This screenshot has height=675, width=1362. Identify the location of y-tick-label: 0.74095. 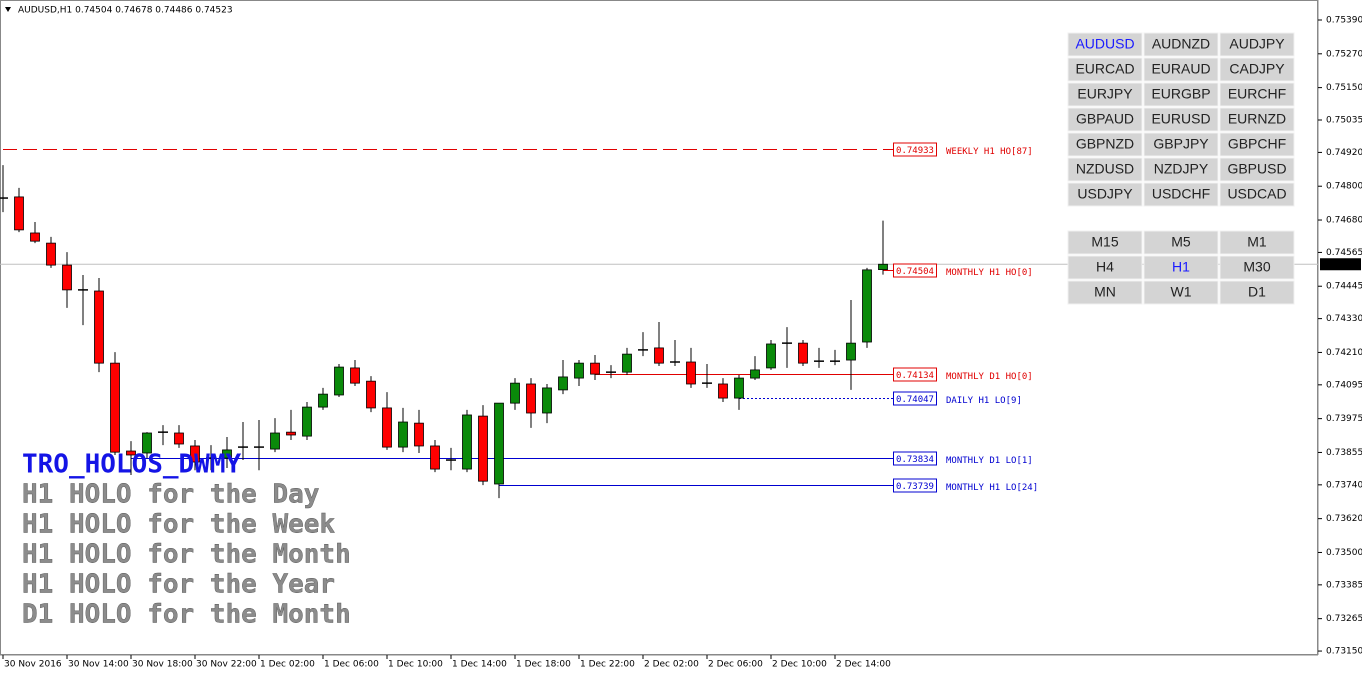
(1344, 385).